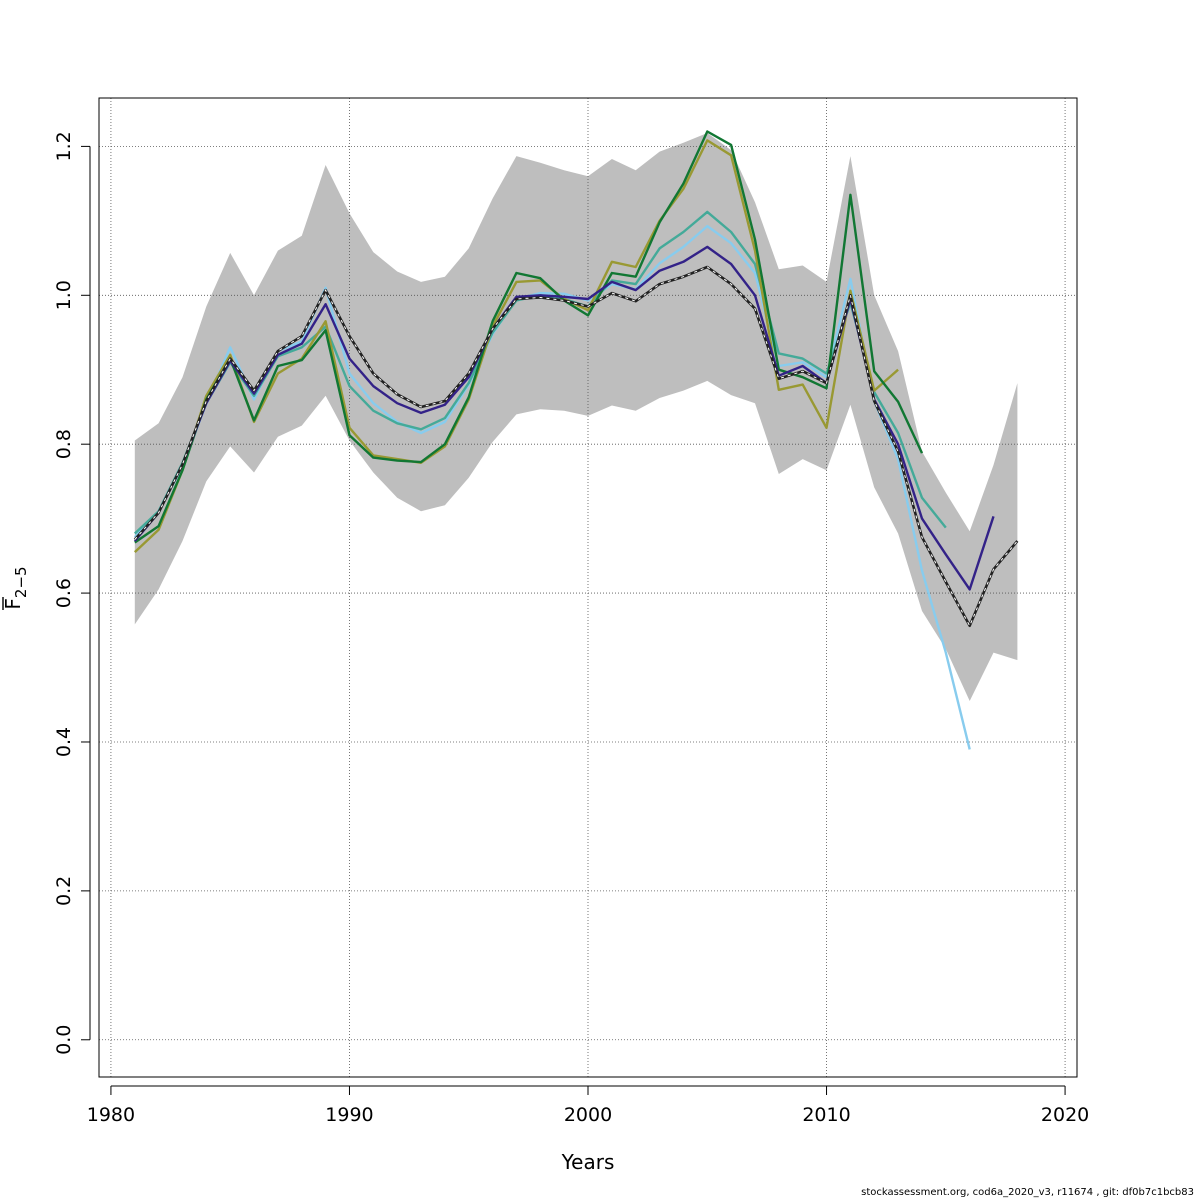 This screenshot has width=1200, height=1200. I want to click on x-axis: 1980 1990 2000 2010 2020, so click(588, 1105).